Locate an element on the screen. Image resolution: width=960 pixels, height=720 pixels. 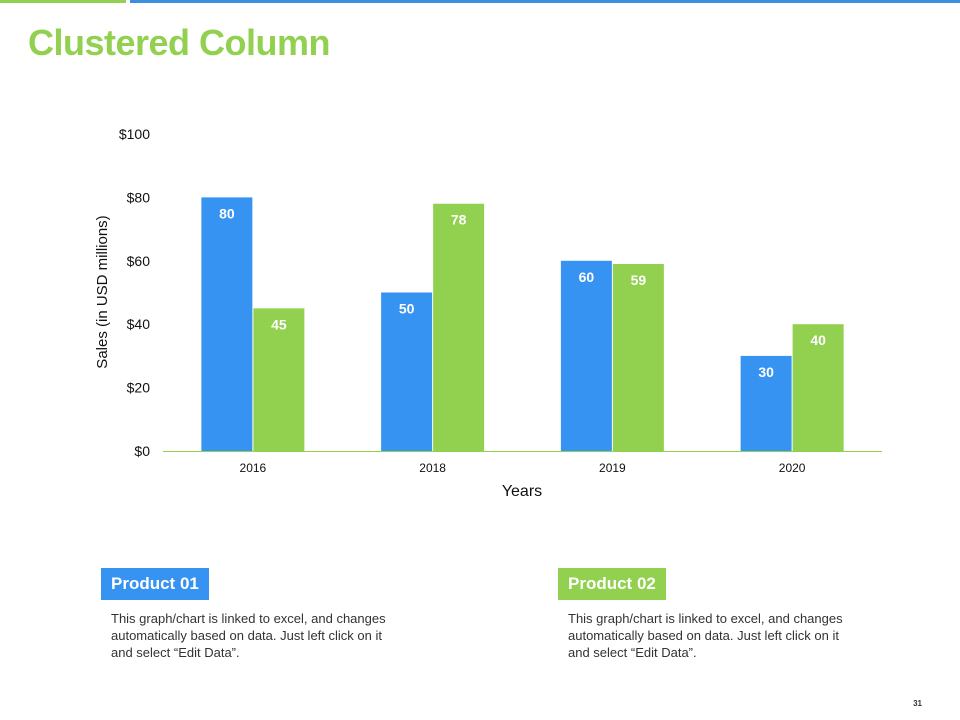
y-tick-label: $40 is located at coordinates (139, 324).